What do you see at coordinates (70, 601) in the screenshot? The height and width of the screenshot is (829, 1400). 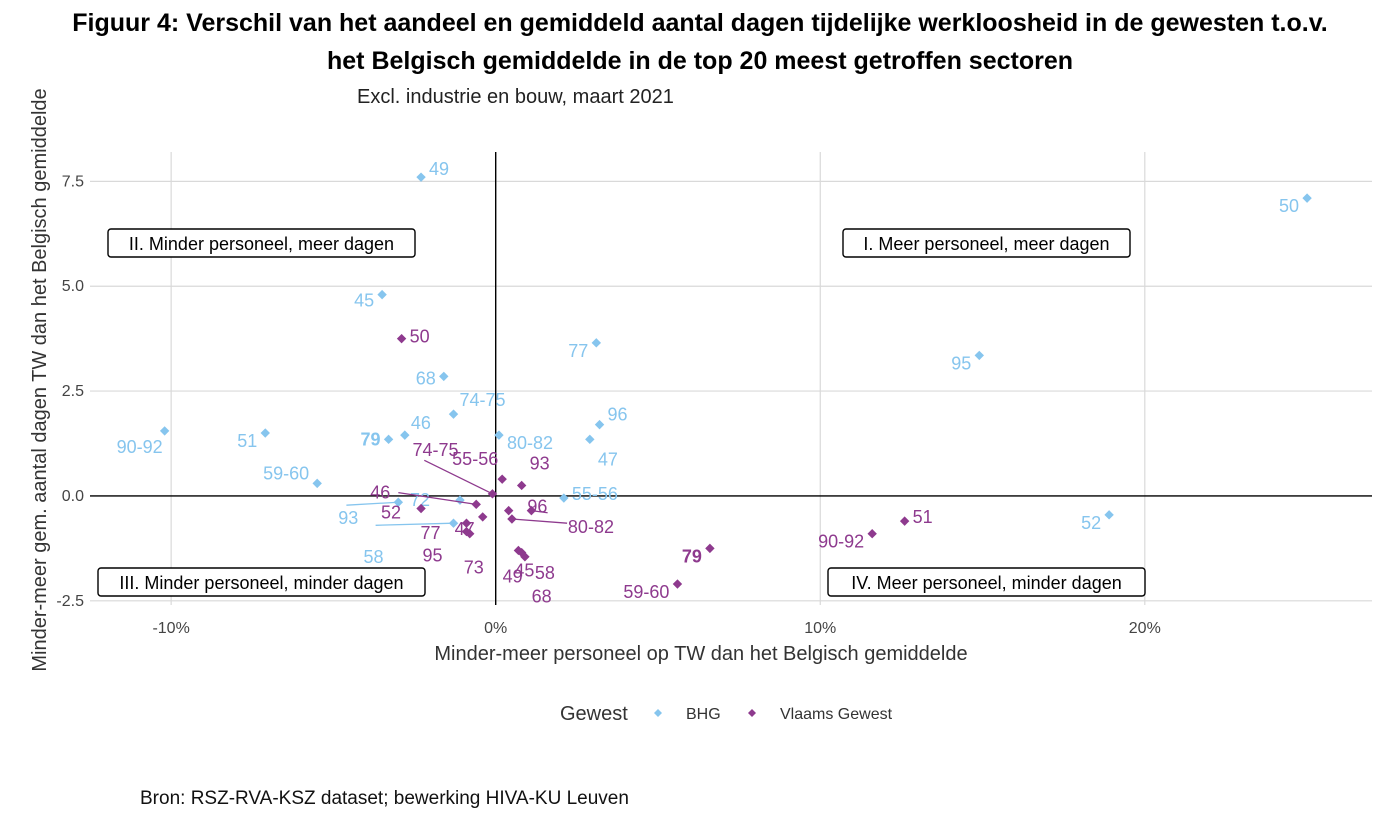 I see `y-tick-label: -2.5` at bounding box center [70, 601].